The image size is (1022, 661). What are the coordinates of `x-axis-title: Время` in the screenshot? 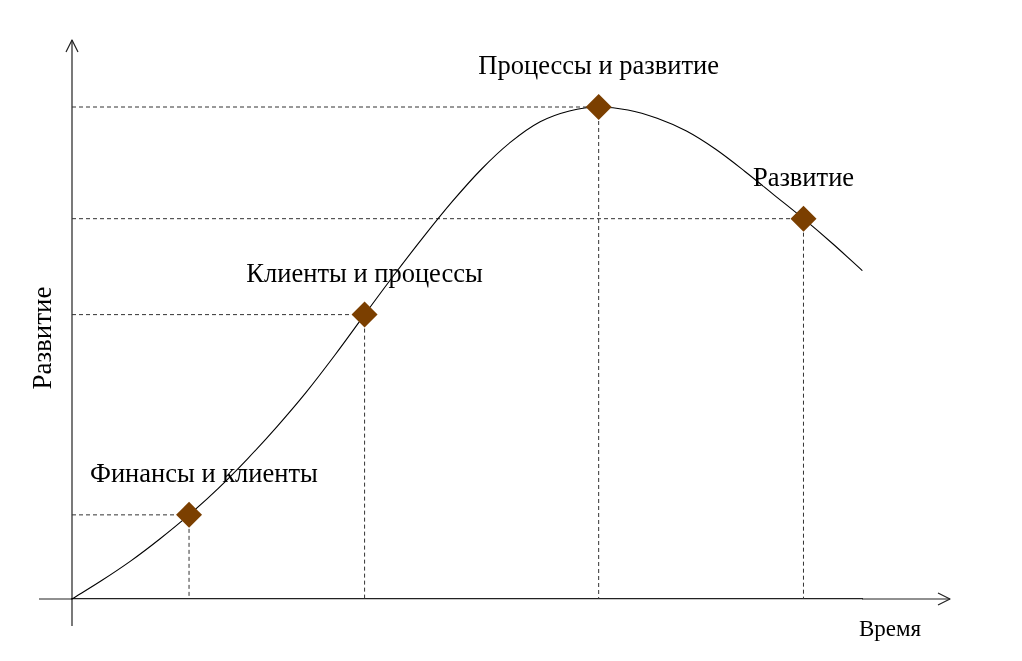 It's located at (890, 628).